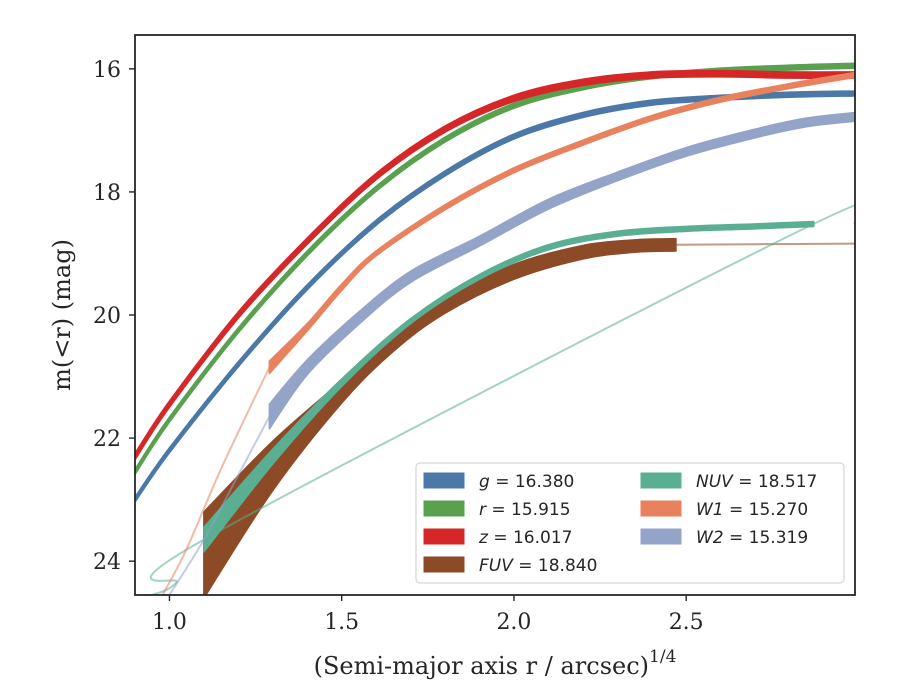 The image size is (900, 700). What do you see at coordinates (766, 538) in the screenshot?
I see `legend-value: = 15.319` at bounding box center [766, 538].